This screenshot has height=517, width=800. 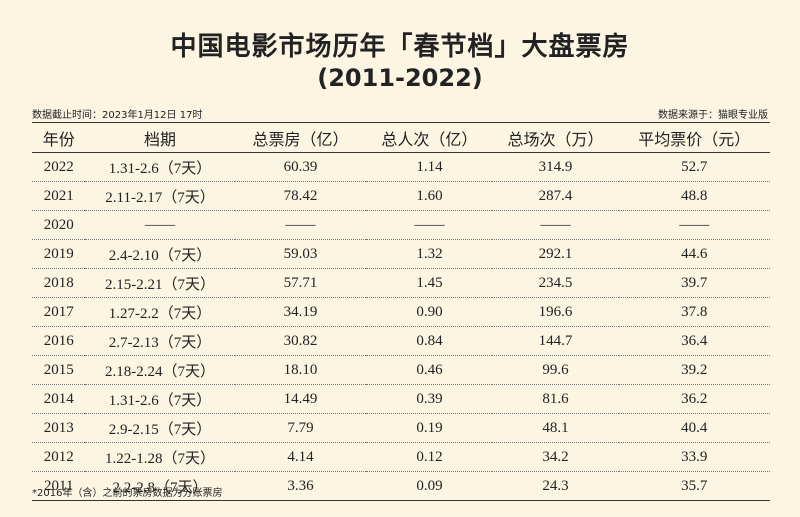 I want to click on table-cell: 2018, so click(x=59, y=283).